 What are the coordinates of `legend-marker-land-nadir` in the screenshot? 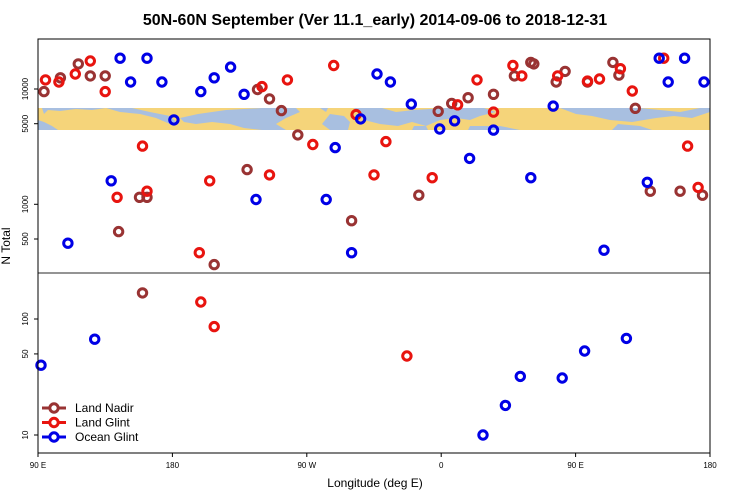 It's located at (54, 408).